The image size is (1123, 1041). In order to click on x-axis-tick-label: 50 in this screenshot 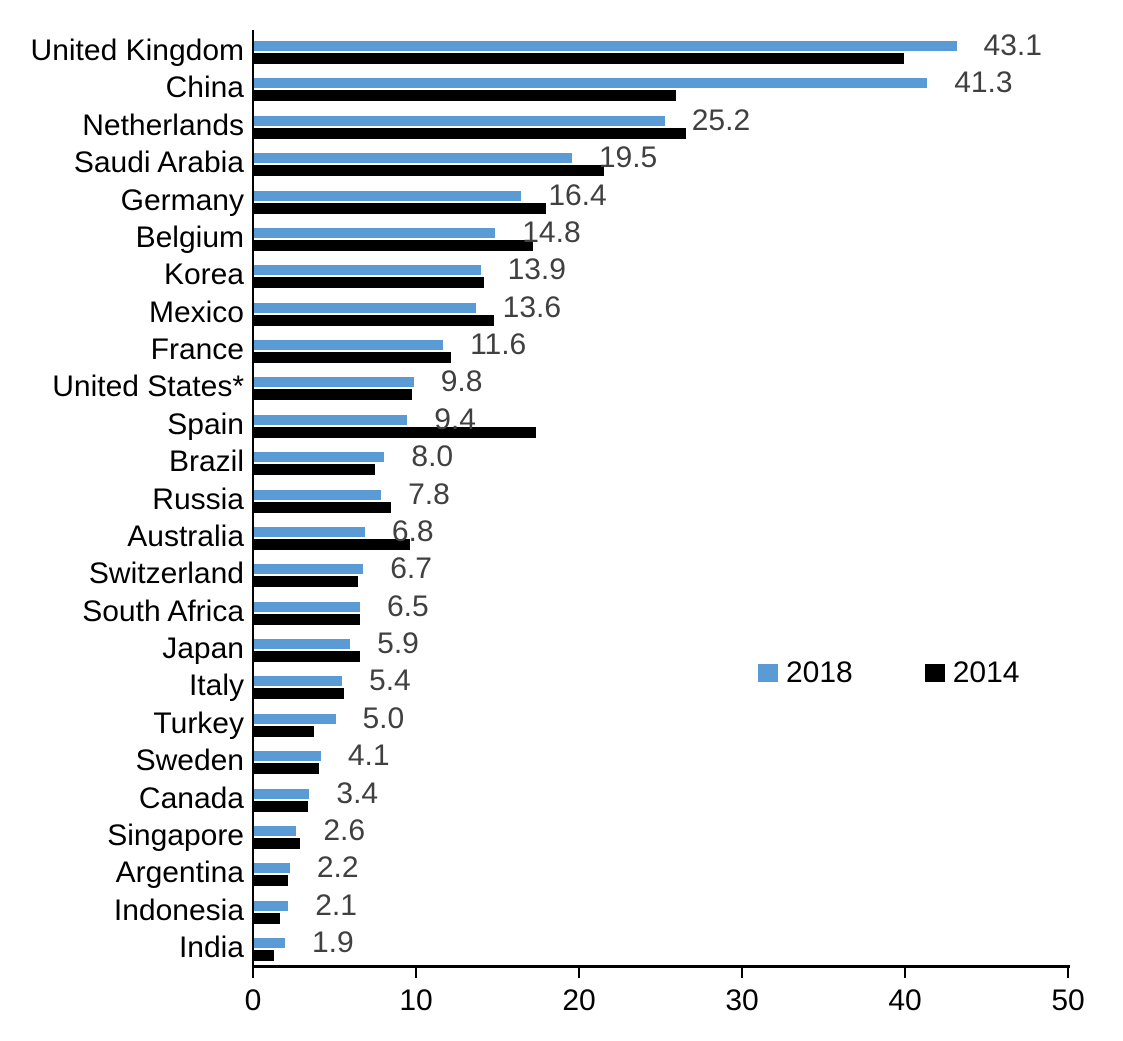, I will do `click(1068, 1000)`.